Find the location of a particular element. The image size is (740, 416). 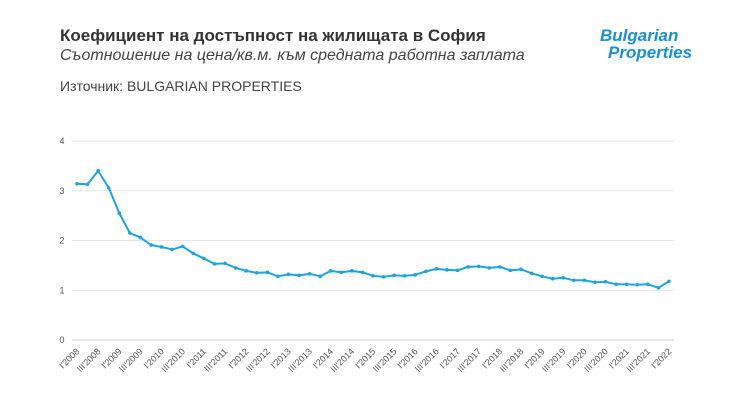

y-tick-label: 0 is located at coordinates (61, 340).